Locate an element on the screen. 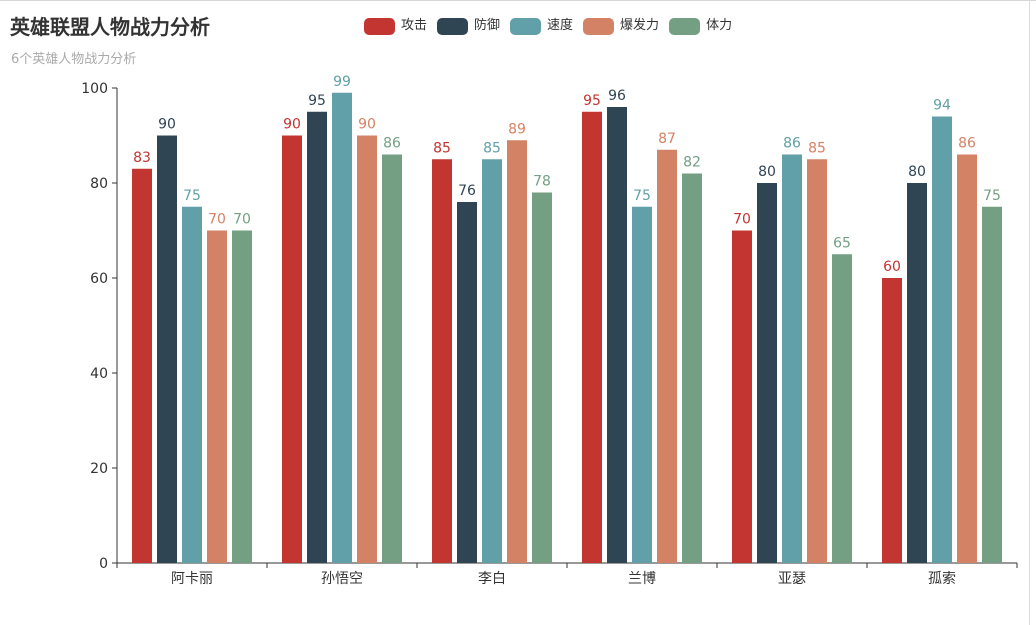 This screenshot has width=1036, height=625. legend-item-stamina: 体力 is located at coordinates (700, 26).